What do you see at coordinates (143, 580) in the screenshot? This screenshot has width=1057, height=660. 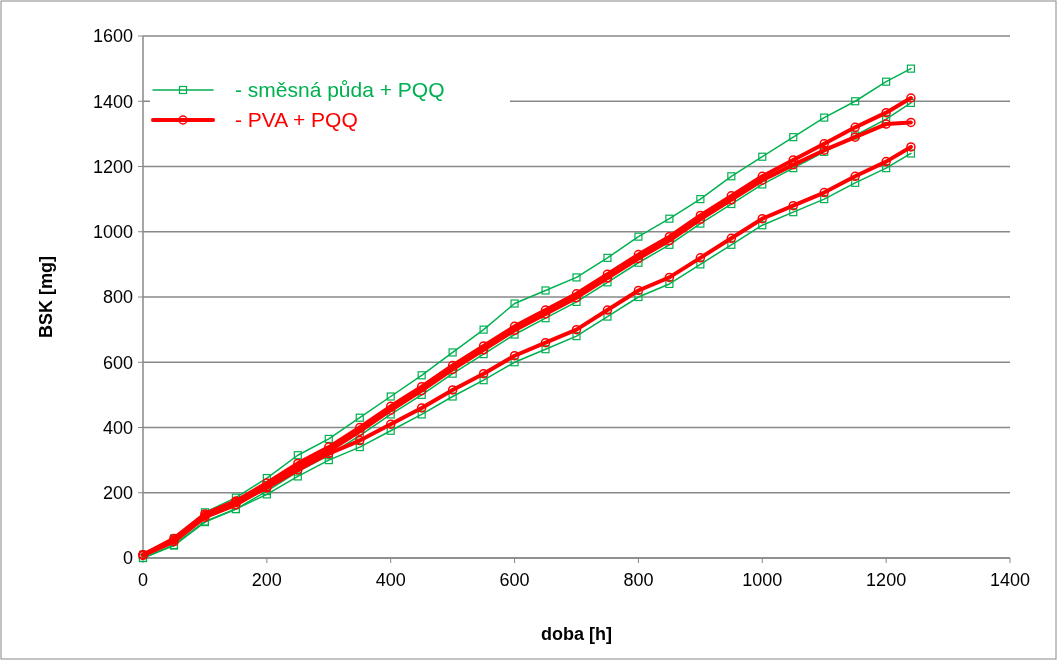 I see `x-tick-label: 0` at bounding box center [143, 580].